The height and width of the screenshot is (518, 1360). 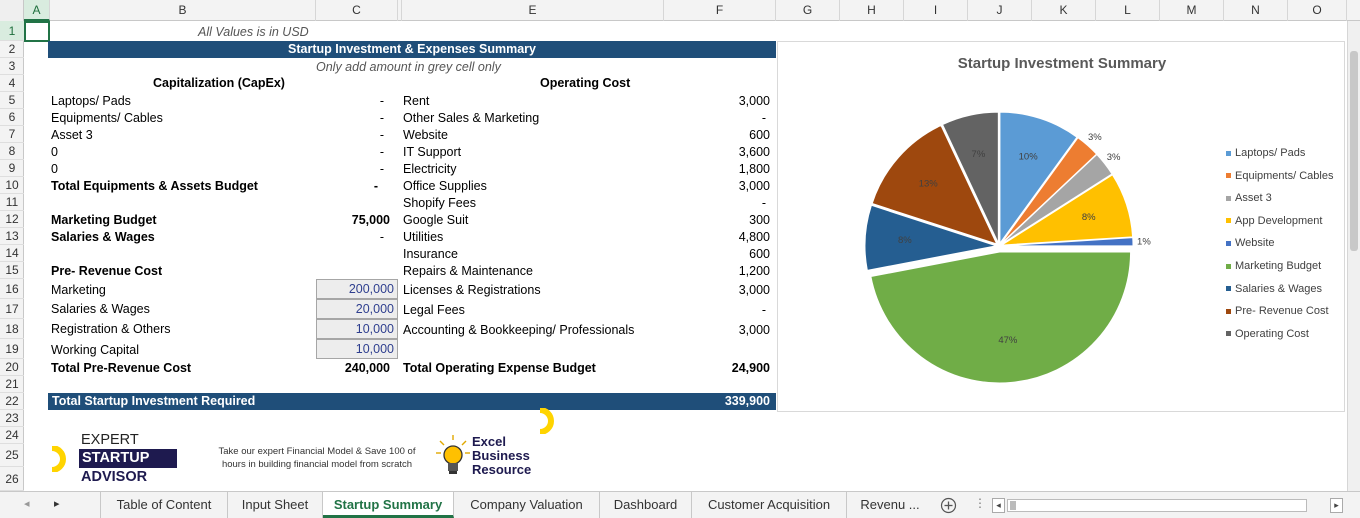 What do you see at coordinates (1250, 243) in the screenshot?
I see `legend-item: Website` at bounding box center [1250, 243].